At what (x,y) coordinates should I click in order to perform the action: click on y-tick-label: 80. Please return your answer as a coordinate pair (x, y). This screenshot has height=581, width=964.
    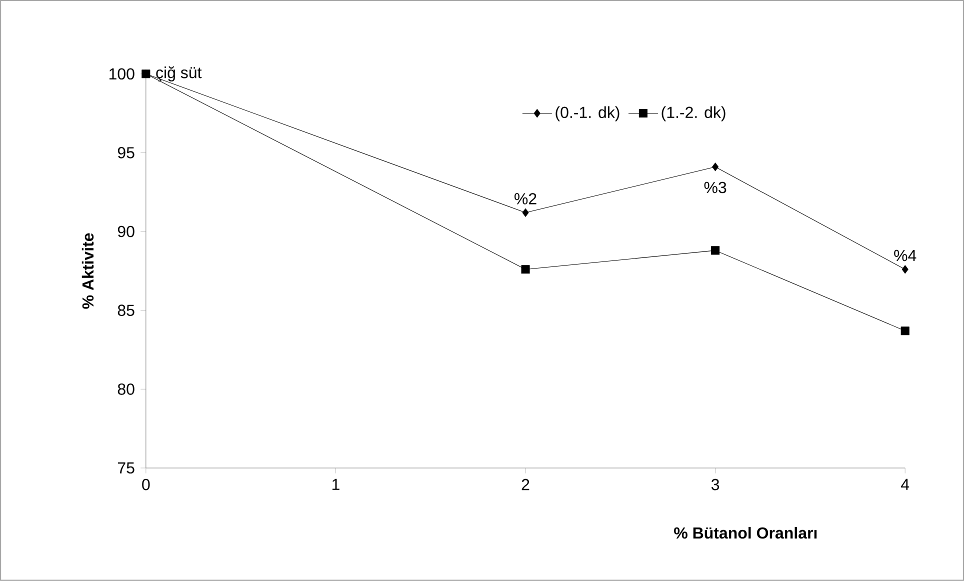
    Looking at the image, I should click on (126, 389).